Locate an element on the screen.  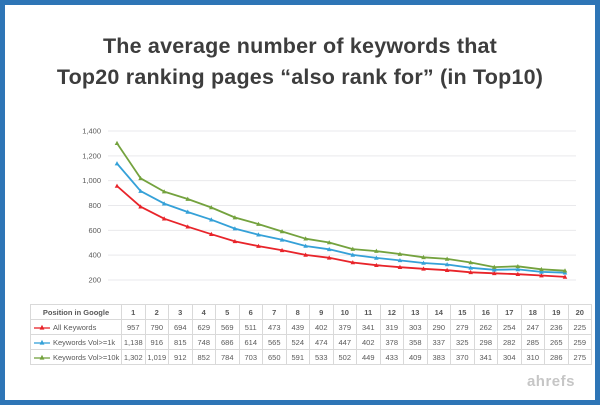
table-value-cell: 383 is located at coordinates (438, 357).